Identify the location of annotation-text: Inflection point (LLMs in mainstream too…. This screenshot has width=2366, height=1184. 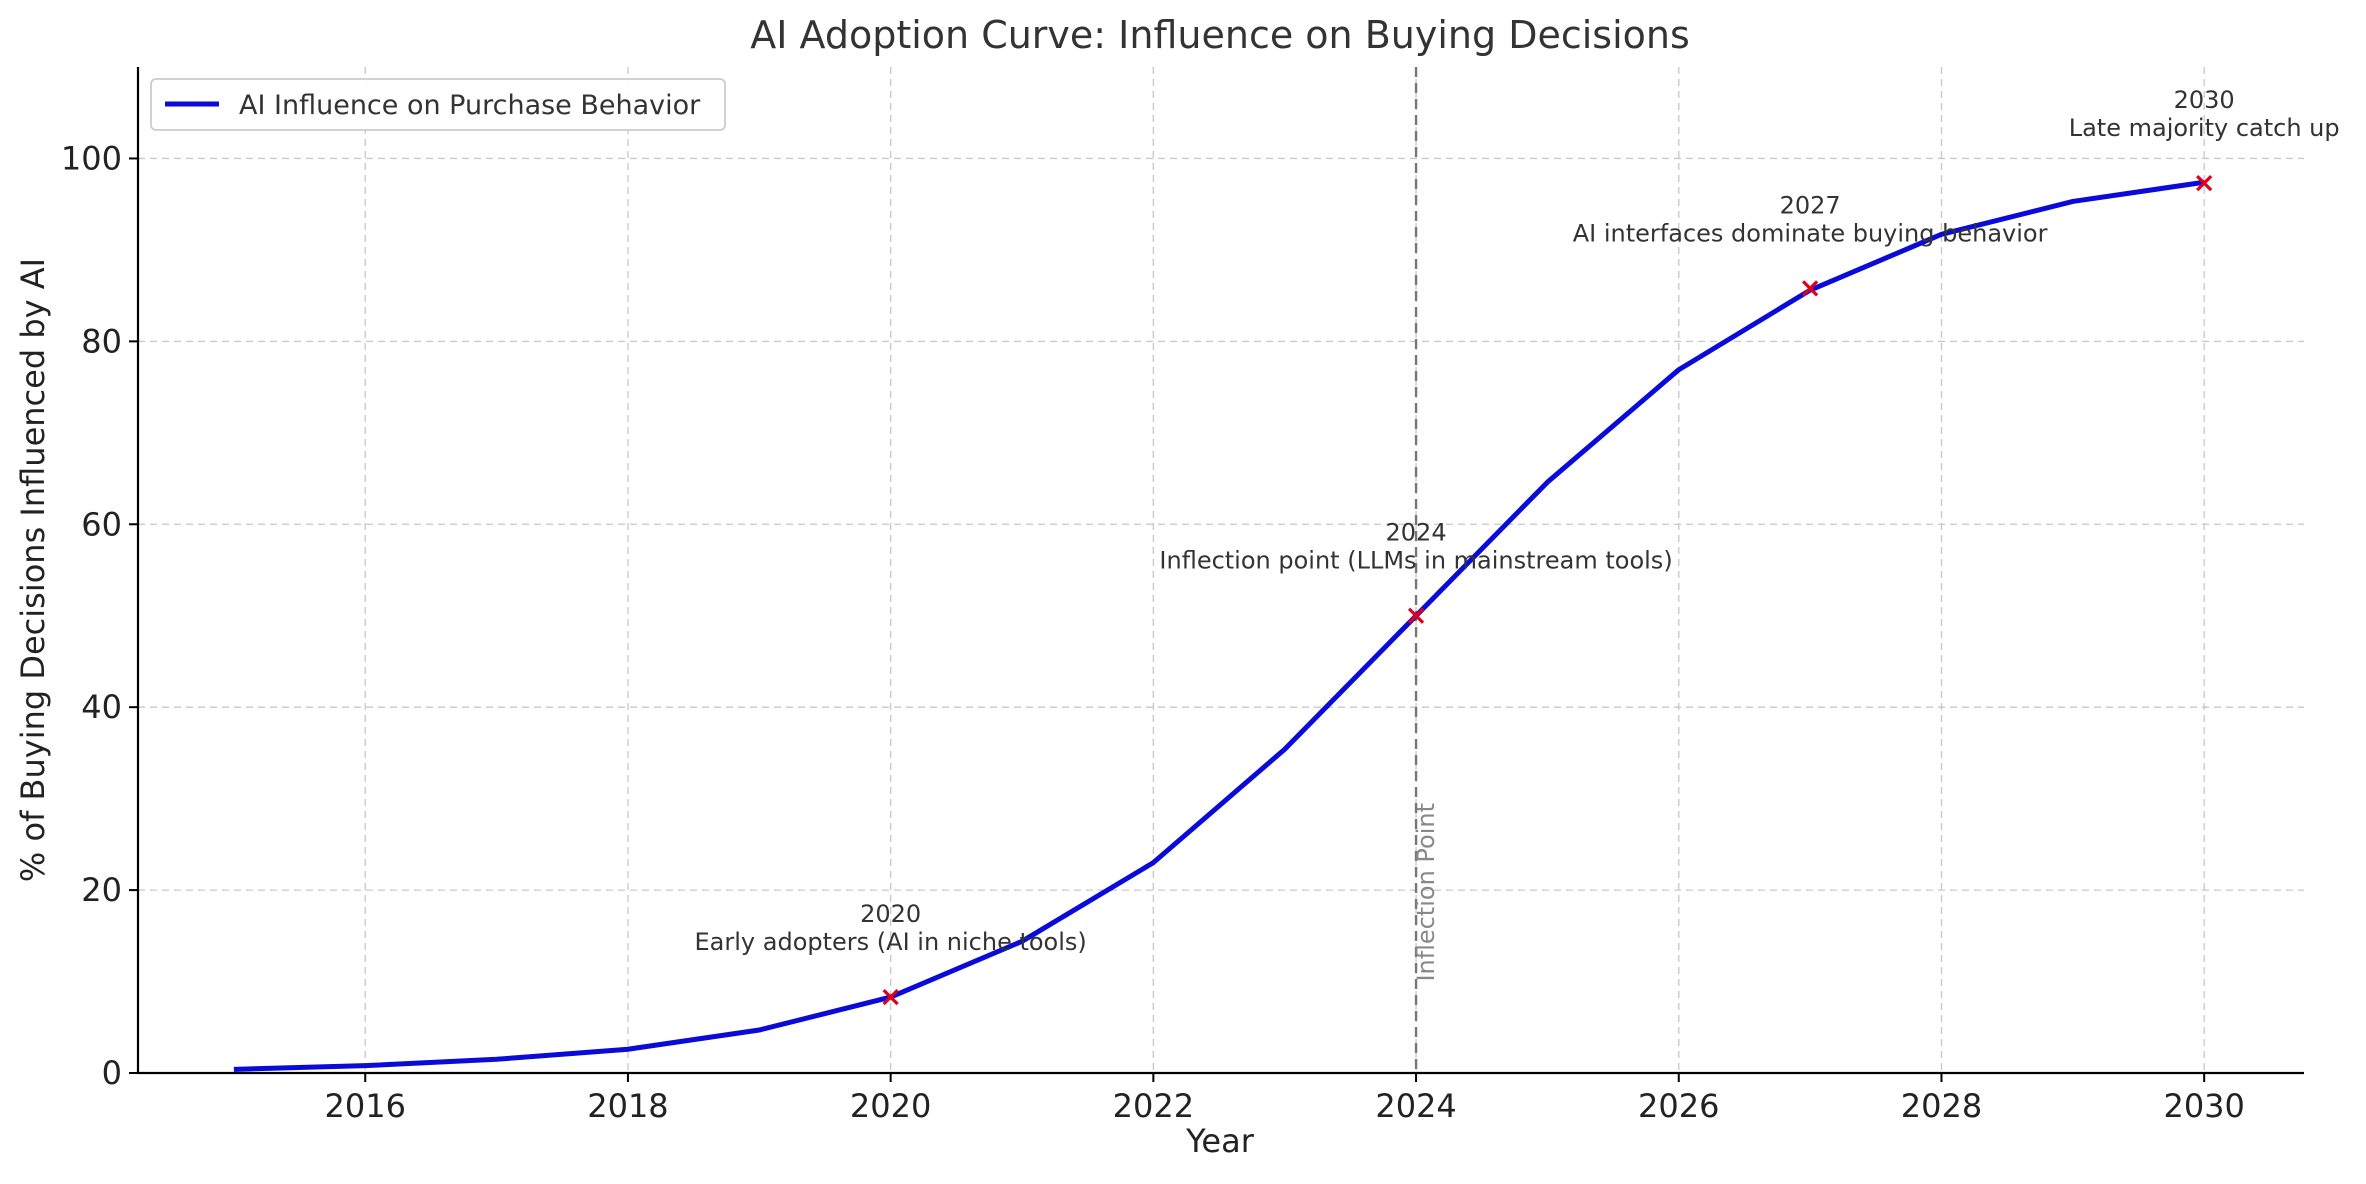
(1415, 561).